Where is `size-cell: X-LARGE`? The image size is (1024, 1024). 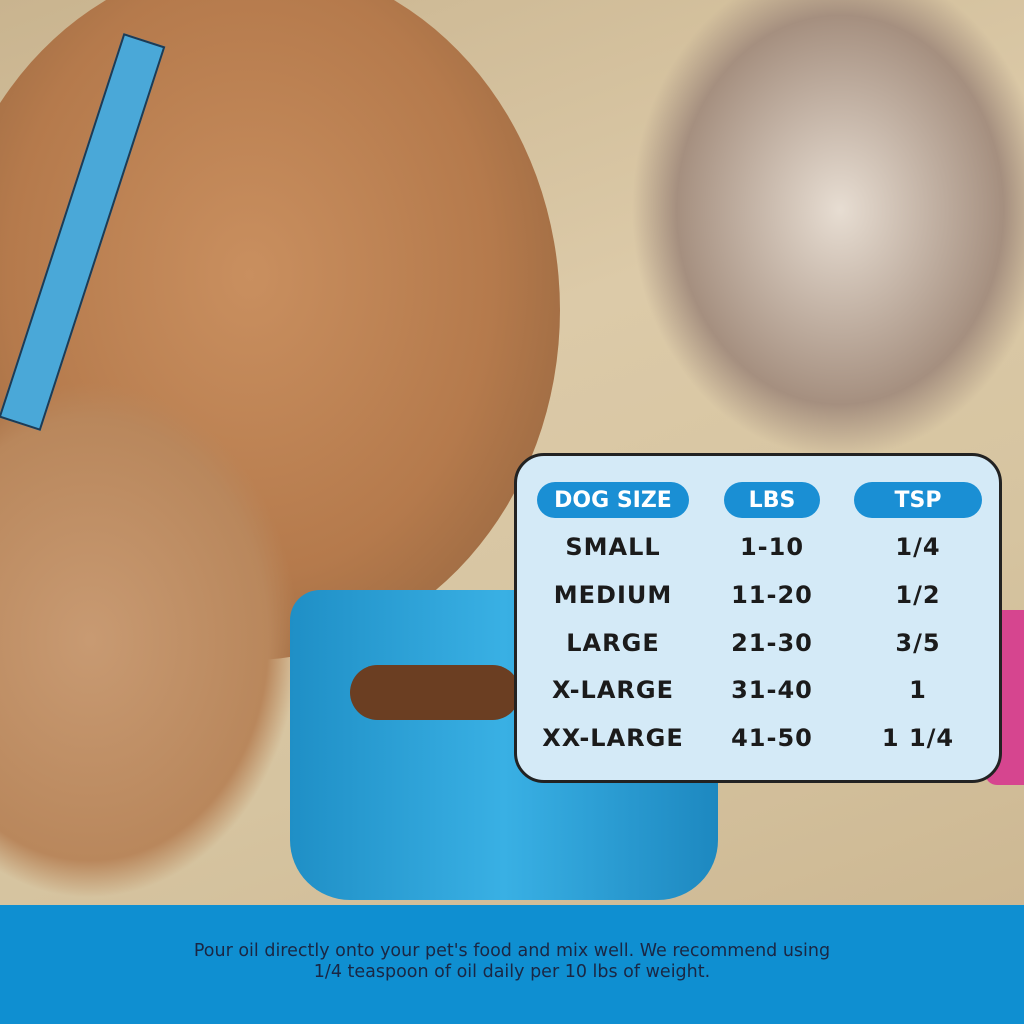 size-cell: X-LARGE is located at coordinates (613, 690).